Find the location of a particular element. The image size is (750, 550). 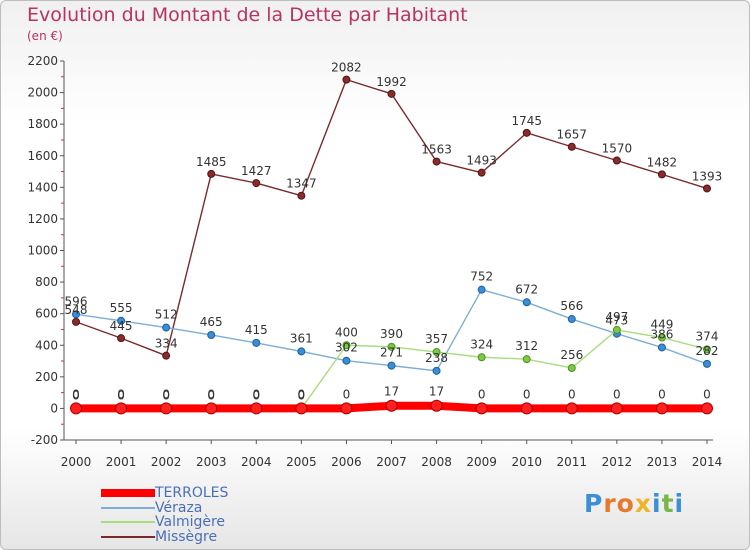

data-label-missegre: 1427 is located at coordinates (256, 171).